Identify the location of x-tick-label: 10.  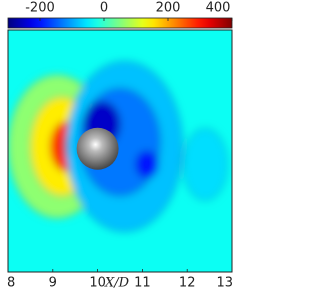
(97, 283).